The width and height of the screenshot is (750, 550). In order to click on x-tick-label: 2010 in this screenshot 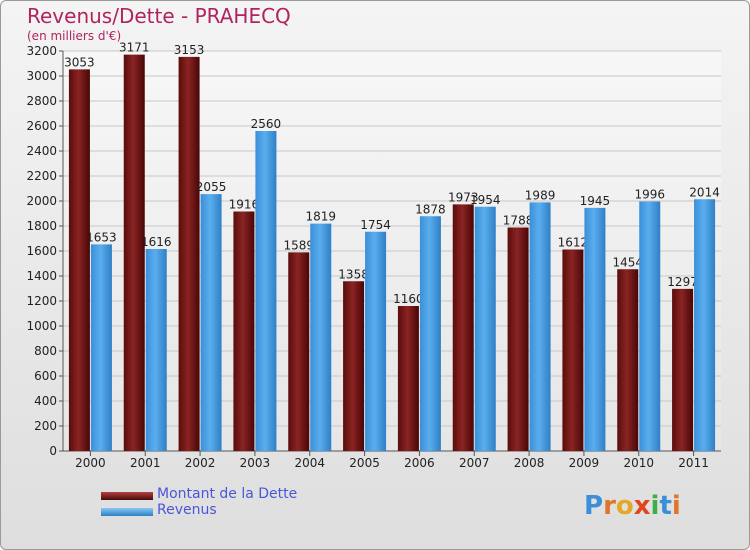, I will do `click(638, 463)`.